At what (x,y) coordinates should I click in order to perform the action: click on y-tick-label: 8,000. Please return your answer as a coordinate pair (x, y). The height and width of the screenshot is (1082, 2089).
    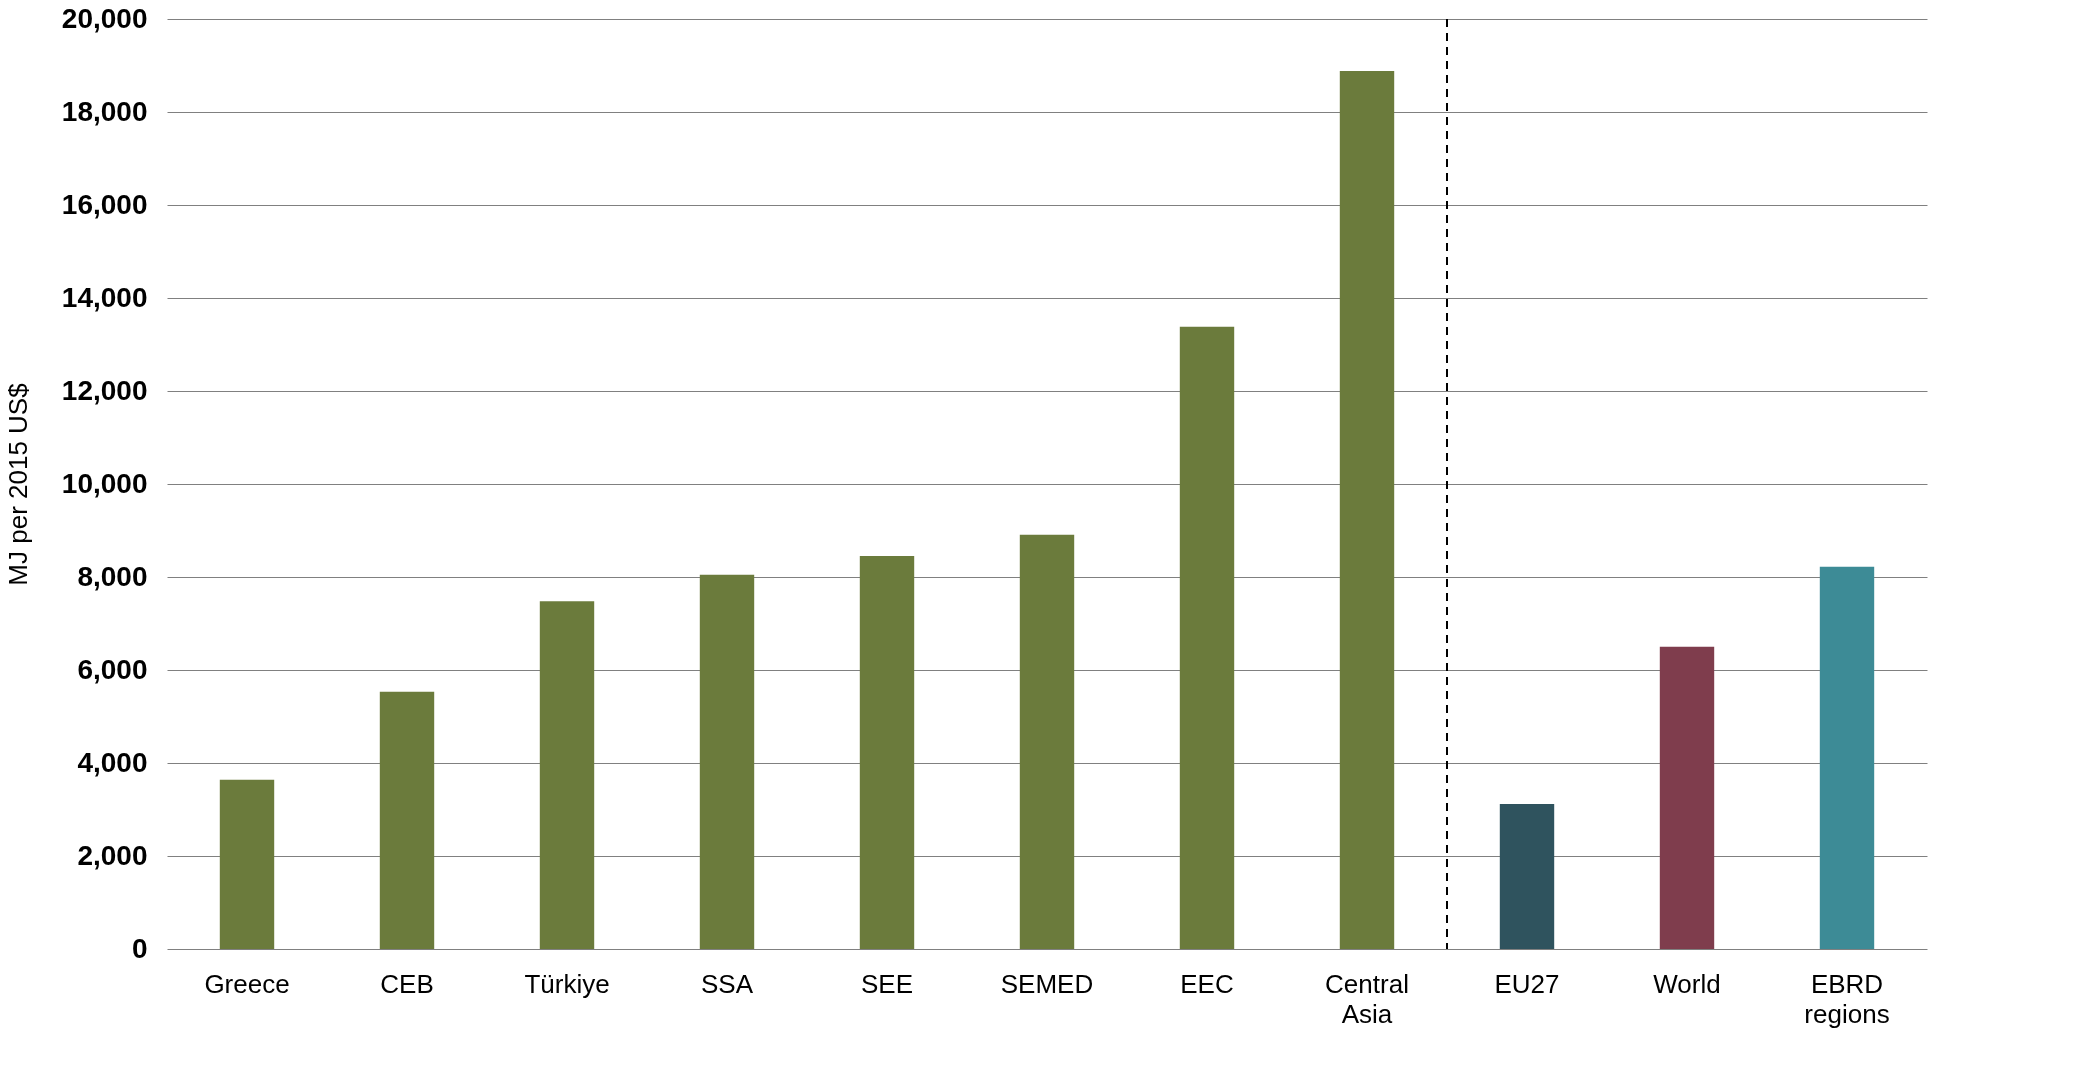
    Looking at the image, I should click on (112, 576).